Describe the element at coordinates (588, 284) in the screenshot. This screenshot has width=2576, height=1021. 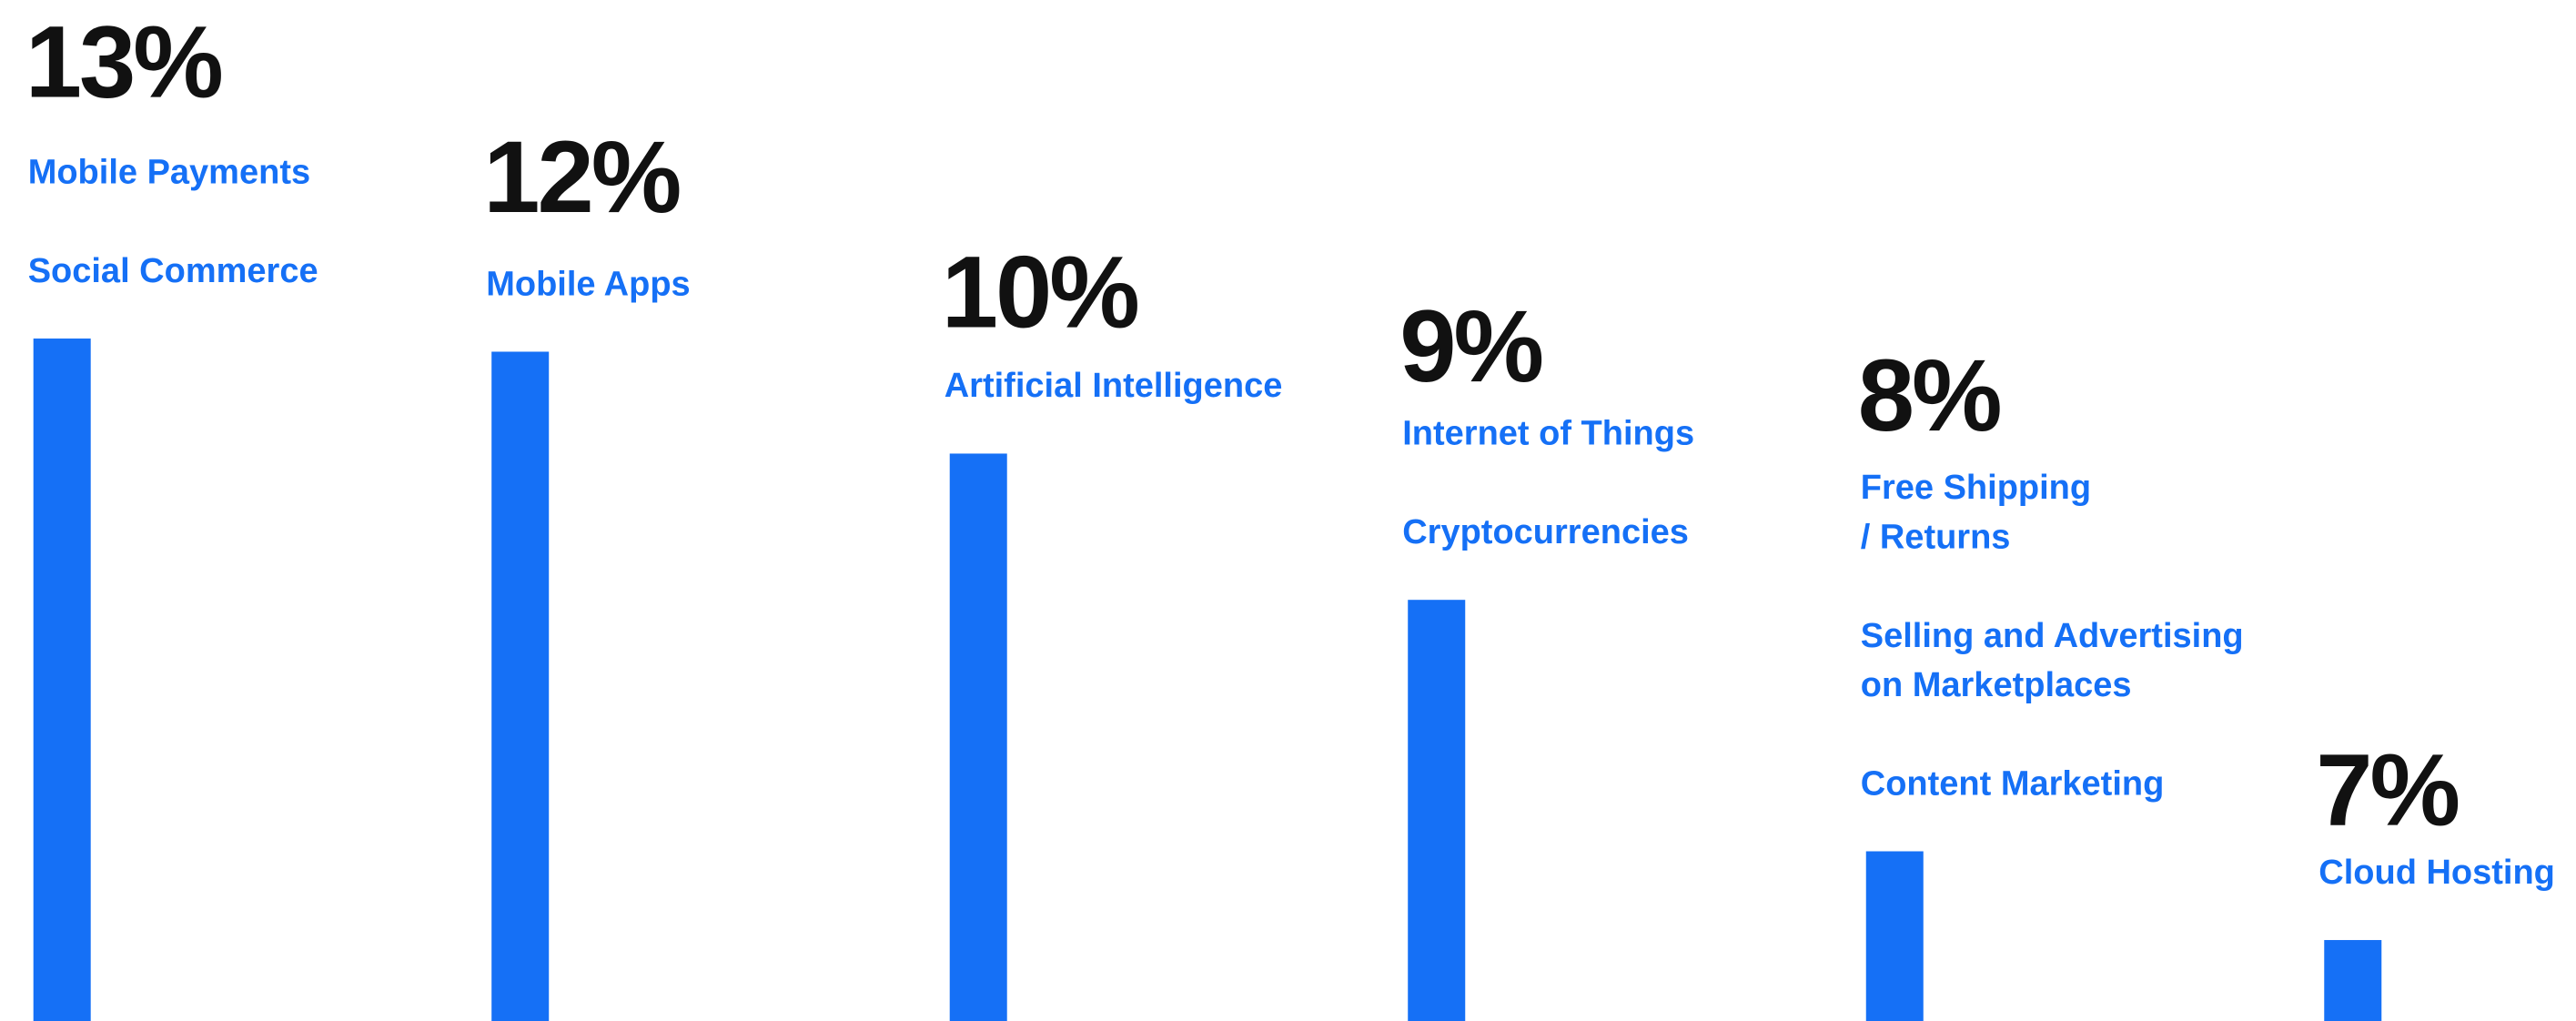
I see `category-label: Mobile Apps` at that location.